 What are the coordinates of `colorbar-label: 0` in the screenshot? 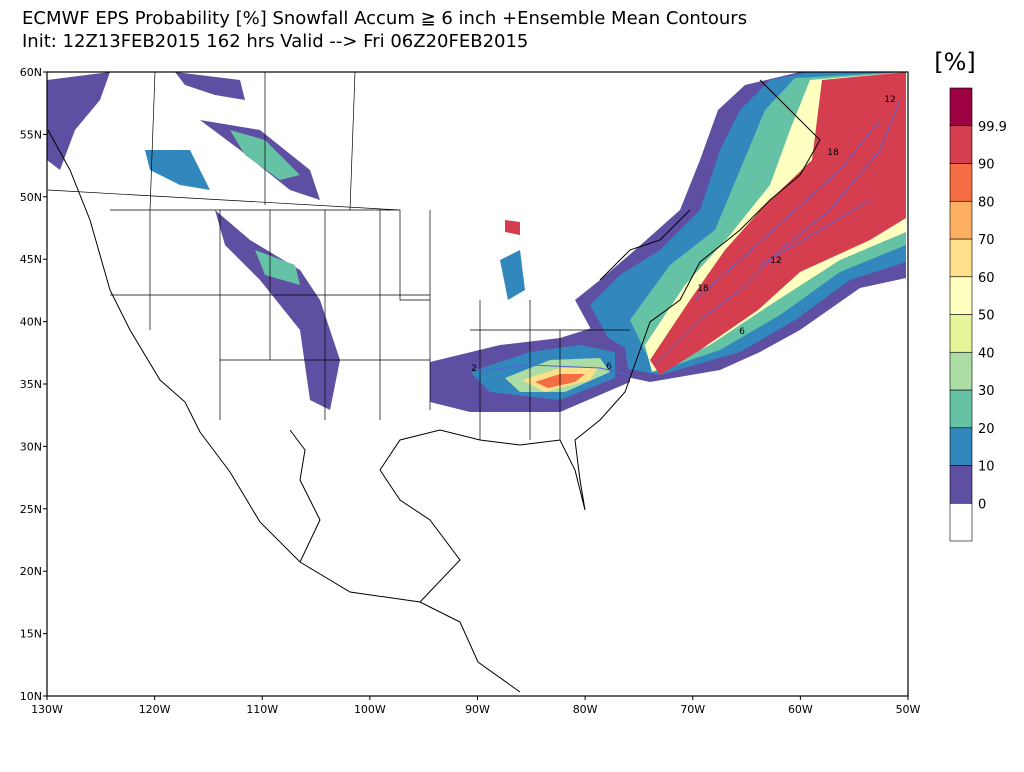 It's located at (982, 504).